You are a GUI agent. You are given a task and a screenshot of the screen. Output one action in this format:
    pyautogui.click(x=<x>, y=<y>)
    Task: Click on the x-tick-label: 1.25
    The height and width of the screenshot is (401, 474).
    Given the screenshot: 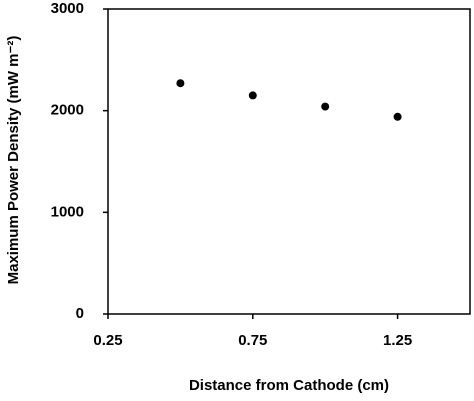 What is the action you would take?
    pyautogui.click(x=397, y=340)
    